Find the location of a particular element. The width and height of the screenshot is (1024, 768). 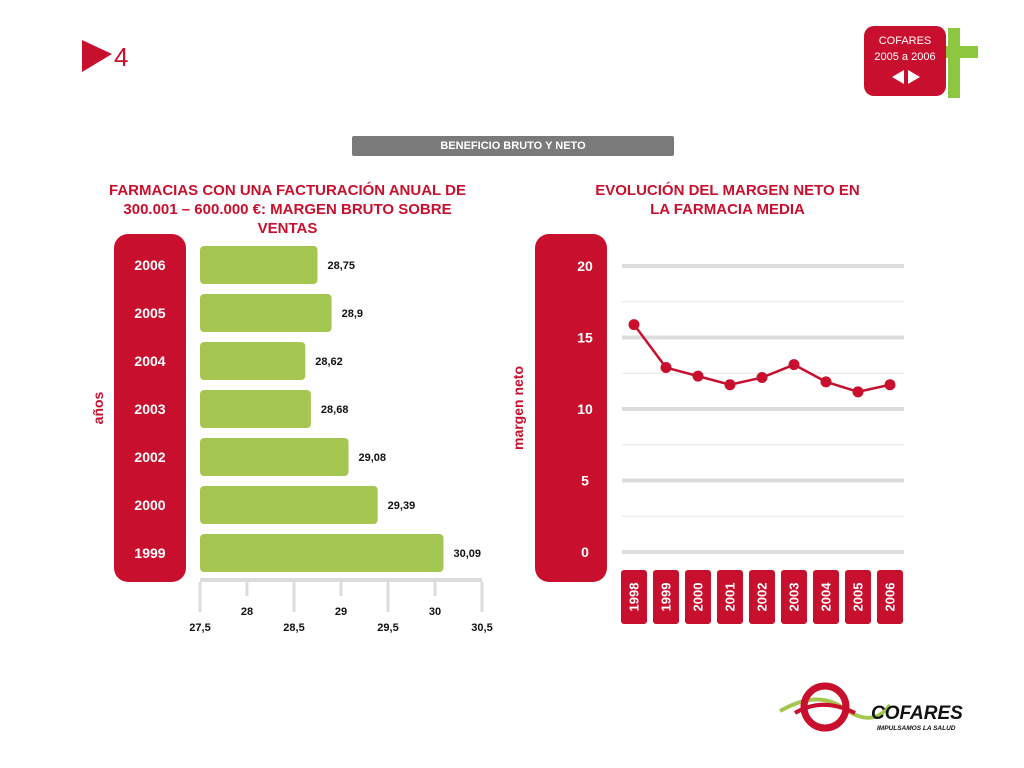

x-label-box-2000 is located at coordinates (698, 597).